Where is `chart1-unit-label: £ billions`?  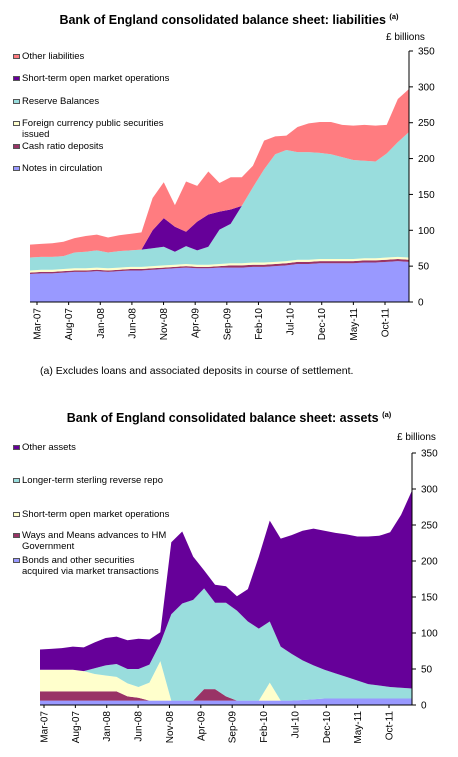
chart1-unit-label: £ billions is located at coordinates (405, 37).